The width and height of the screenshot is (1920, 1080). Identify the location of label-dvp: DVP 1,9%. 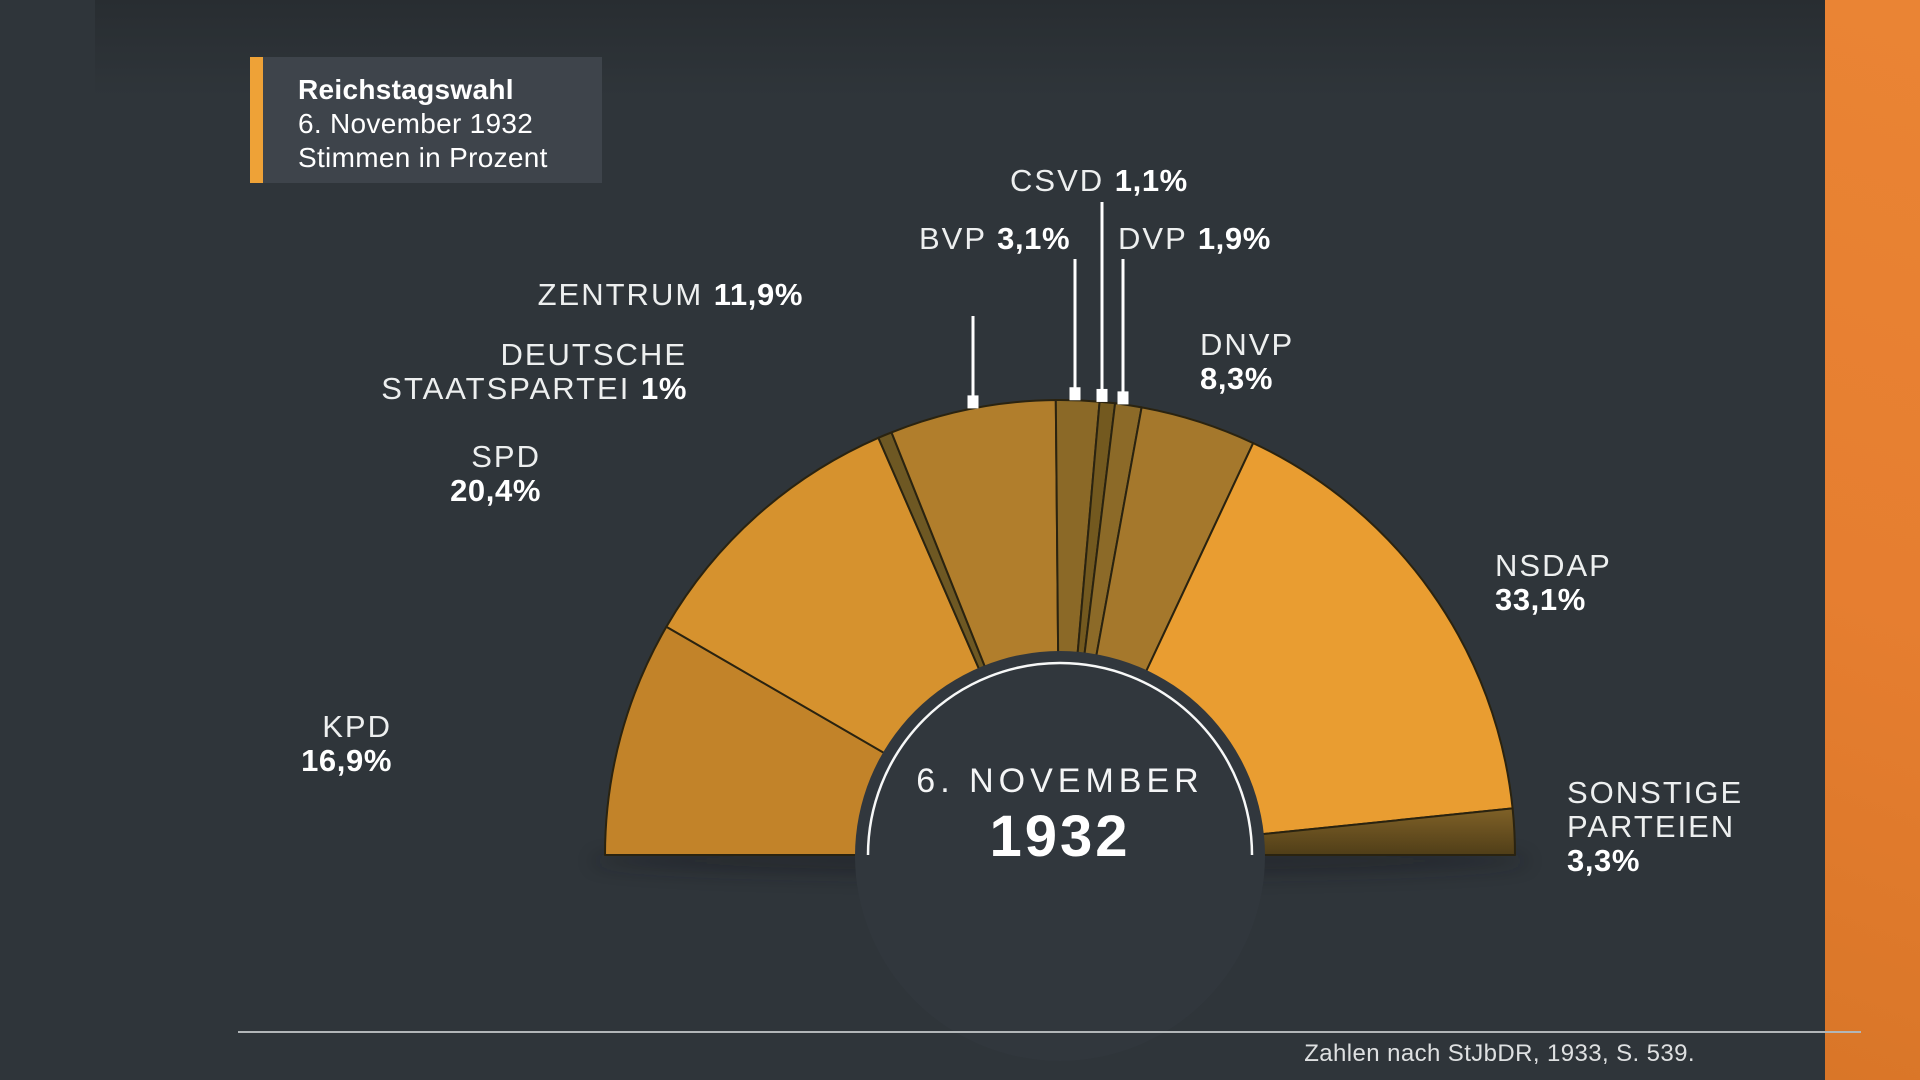
(1194, 238).